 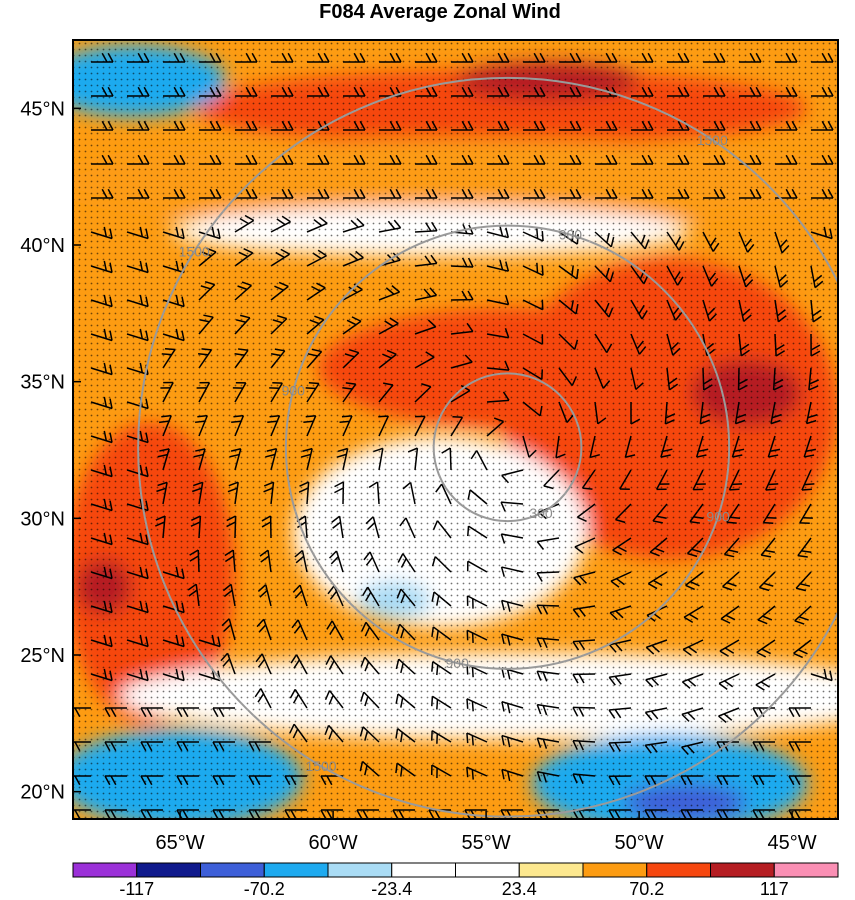 What do you see at coordinates (333, 843) in the screenshot?
I see `lon-tick-label: 60°W` at bounding box center [333, 843].